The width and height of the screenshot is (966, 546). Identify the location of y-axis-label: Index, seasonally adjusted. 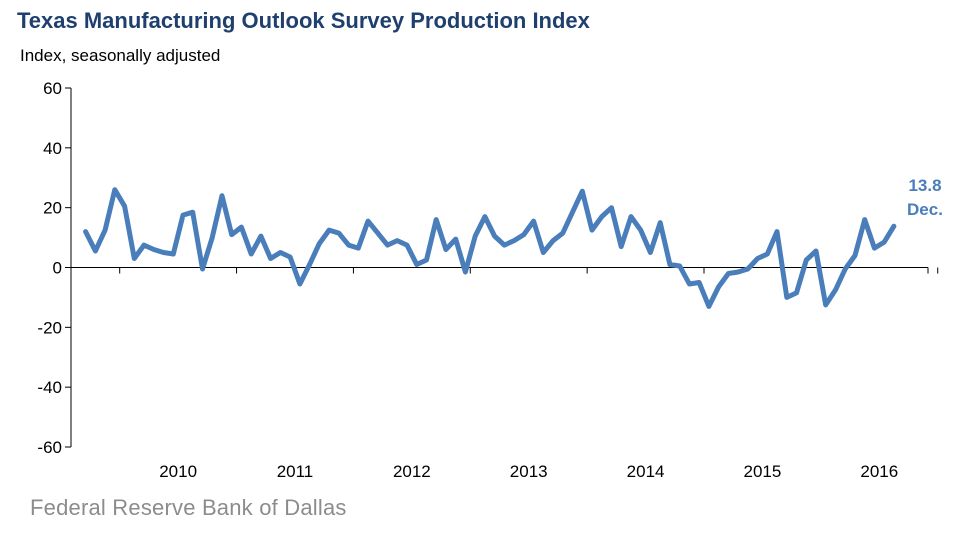
(120, 55).